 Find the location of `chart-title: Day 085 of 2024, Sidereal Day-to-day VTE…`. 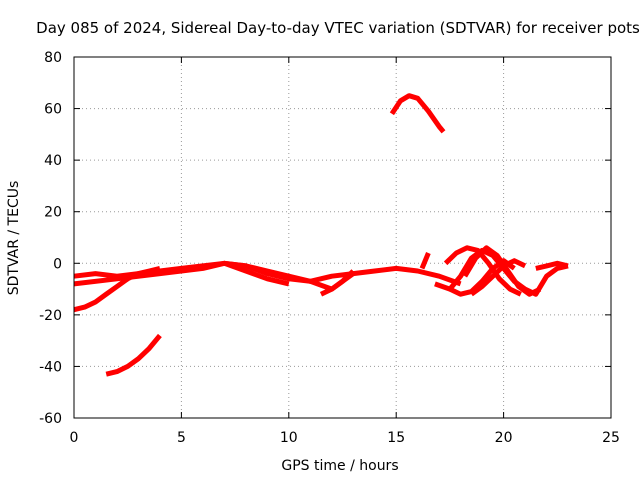

chart-title: Day 085 of 2024, Sidereal Day-to-day VTE… is located at coordinates (338, 28).